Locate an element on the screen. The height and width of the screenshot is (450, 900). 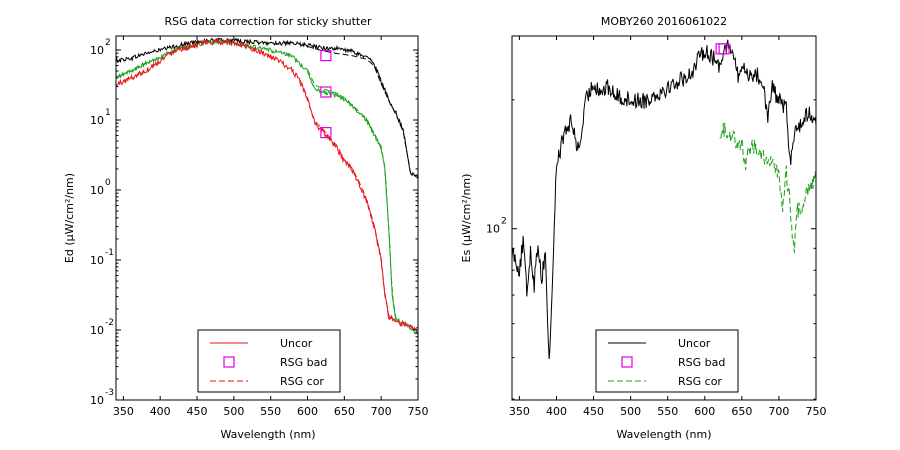
es-legend-swatch-rsg-bad is located at coordinates (627, 362).